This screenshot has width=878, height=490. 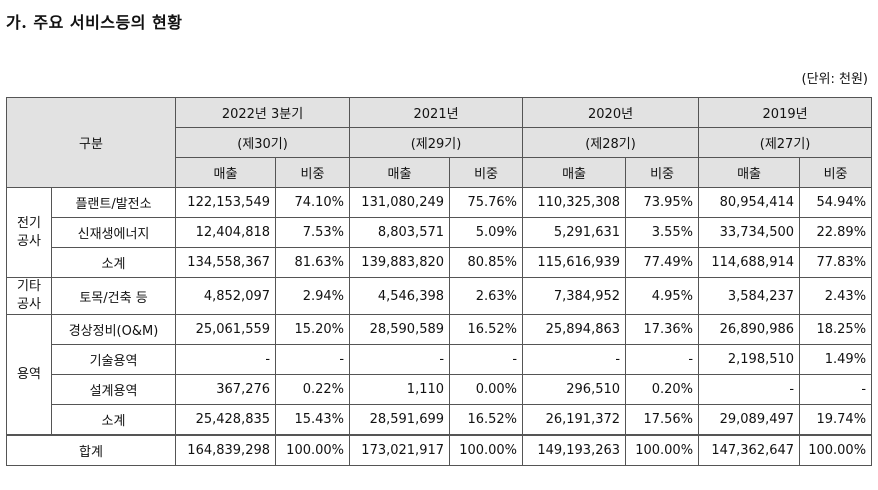 What do you see at coordinates (749, 202) in the screenshot?
I see `sales-cell: 80,954,414` at bounding box center [749, 202].